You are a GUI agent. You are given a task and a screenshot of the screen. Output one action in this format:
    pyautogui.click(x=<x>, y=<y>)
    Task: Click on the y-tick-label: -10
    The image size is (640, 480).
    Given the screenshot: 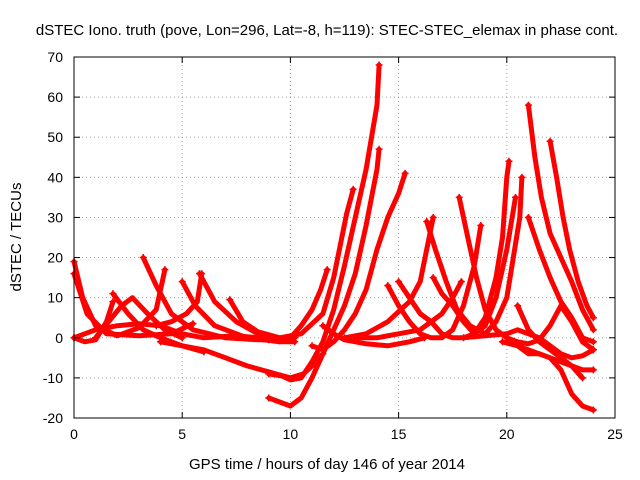 What is the action you would take?
    pyautogui.click(x=53, y=378)
    